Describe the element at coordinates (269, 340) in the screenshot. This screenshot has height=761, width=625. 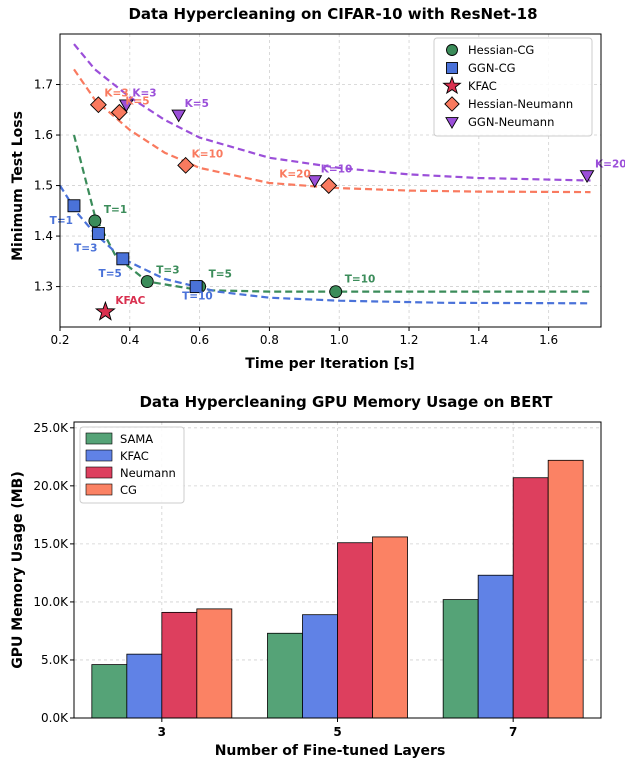
I see `chart1-x-tick-label: 0.8` at that location.